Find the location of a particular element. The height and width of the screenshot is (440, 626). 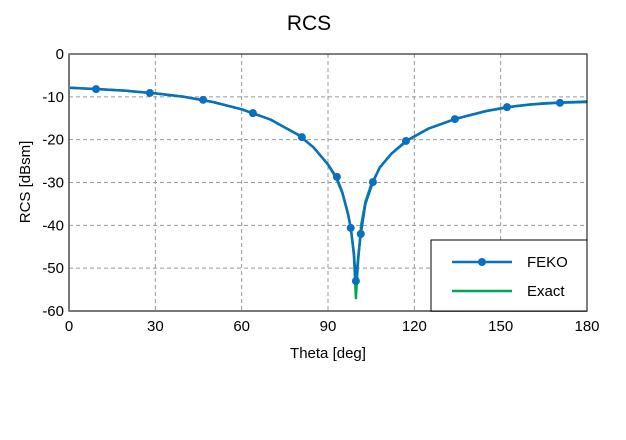

y-tick-label: -20 is located at coordinates (53, 140).